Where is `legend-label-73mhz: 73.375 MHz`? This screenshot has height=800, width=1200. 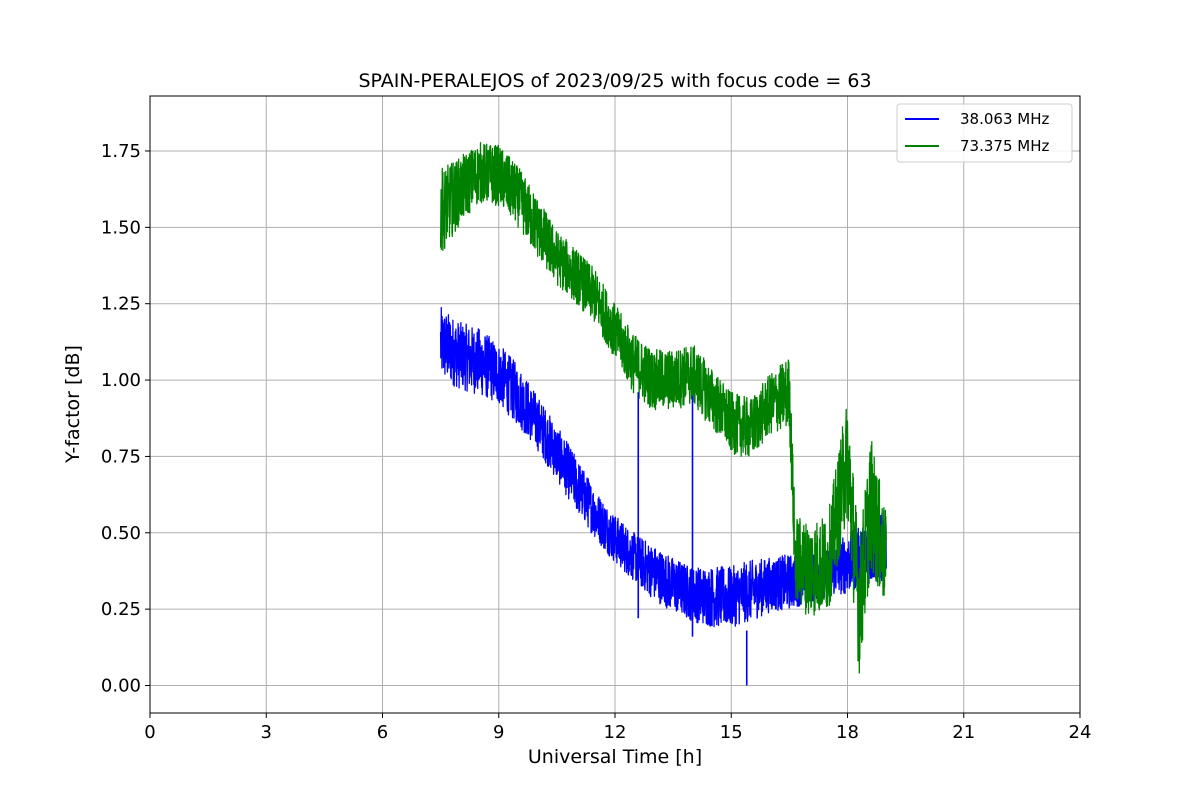 legend-label-73mhz: 73.375 MHz is located at coordinates (1004, 146).